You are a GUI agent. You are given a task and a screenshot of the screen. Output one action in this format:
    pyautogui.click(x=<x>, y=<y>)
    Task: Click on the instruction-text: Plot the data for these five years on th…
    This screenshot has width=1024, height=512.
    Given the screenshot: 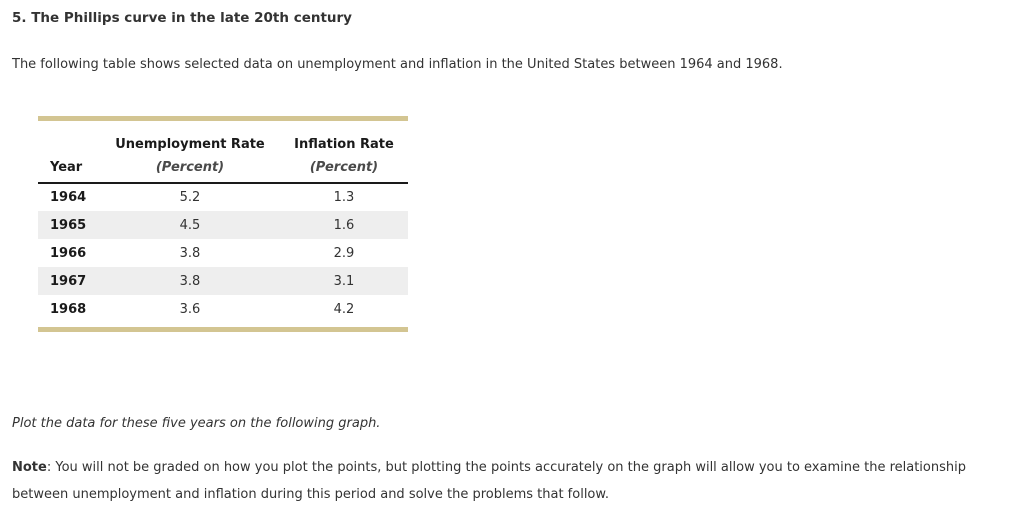 What is the action you would take?
    pyautogui.click(x=196, y=423)
    